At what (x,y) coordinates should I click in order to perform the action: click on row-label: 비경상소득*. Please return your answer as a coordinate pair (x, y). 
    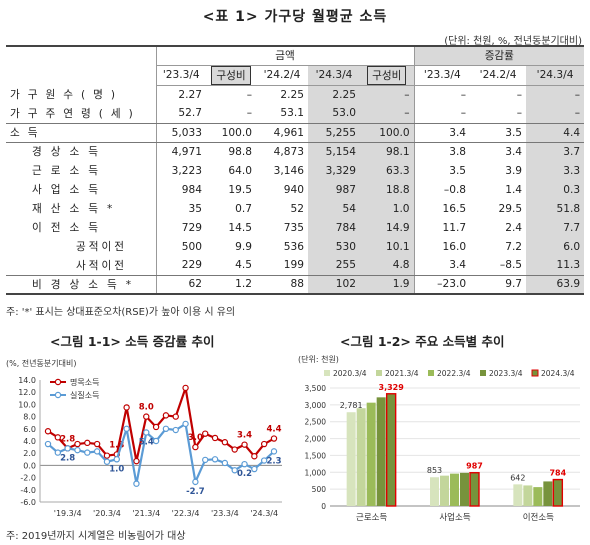
    Looking at the image, I should click on (81, 285).